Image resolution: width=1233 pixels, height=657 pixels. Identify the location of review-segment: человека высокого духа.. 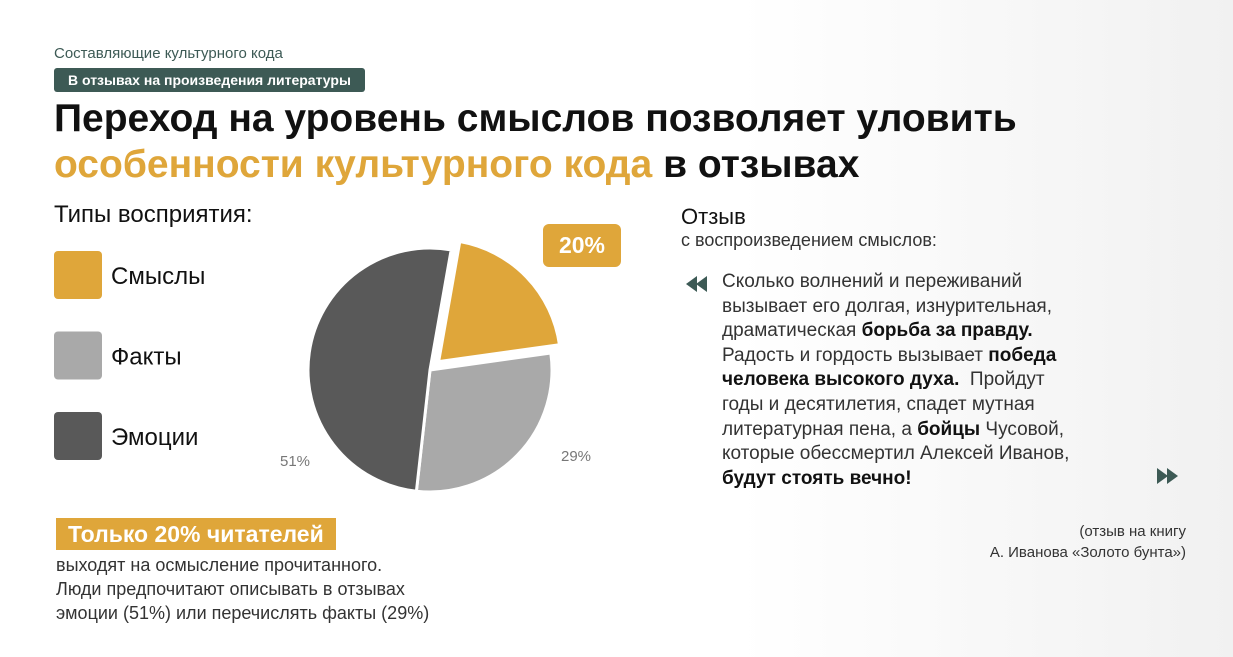
(841, 380).